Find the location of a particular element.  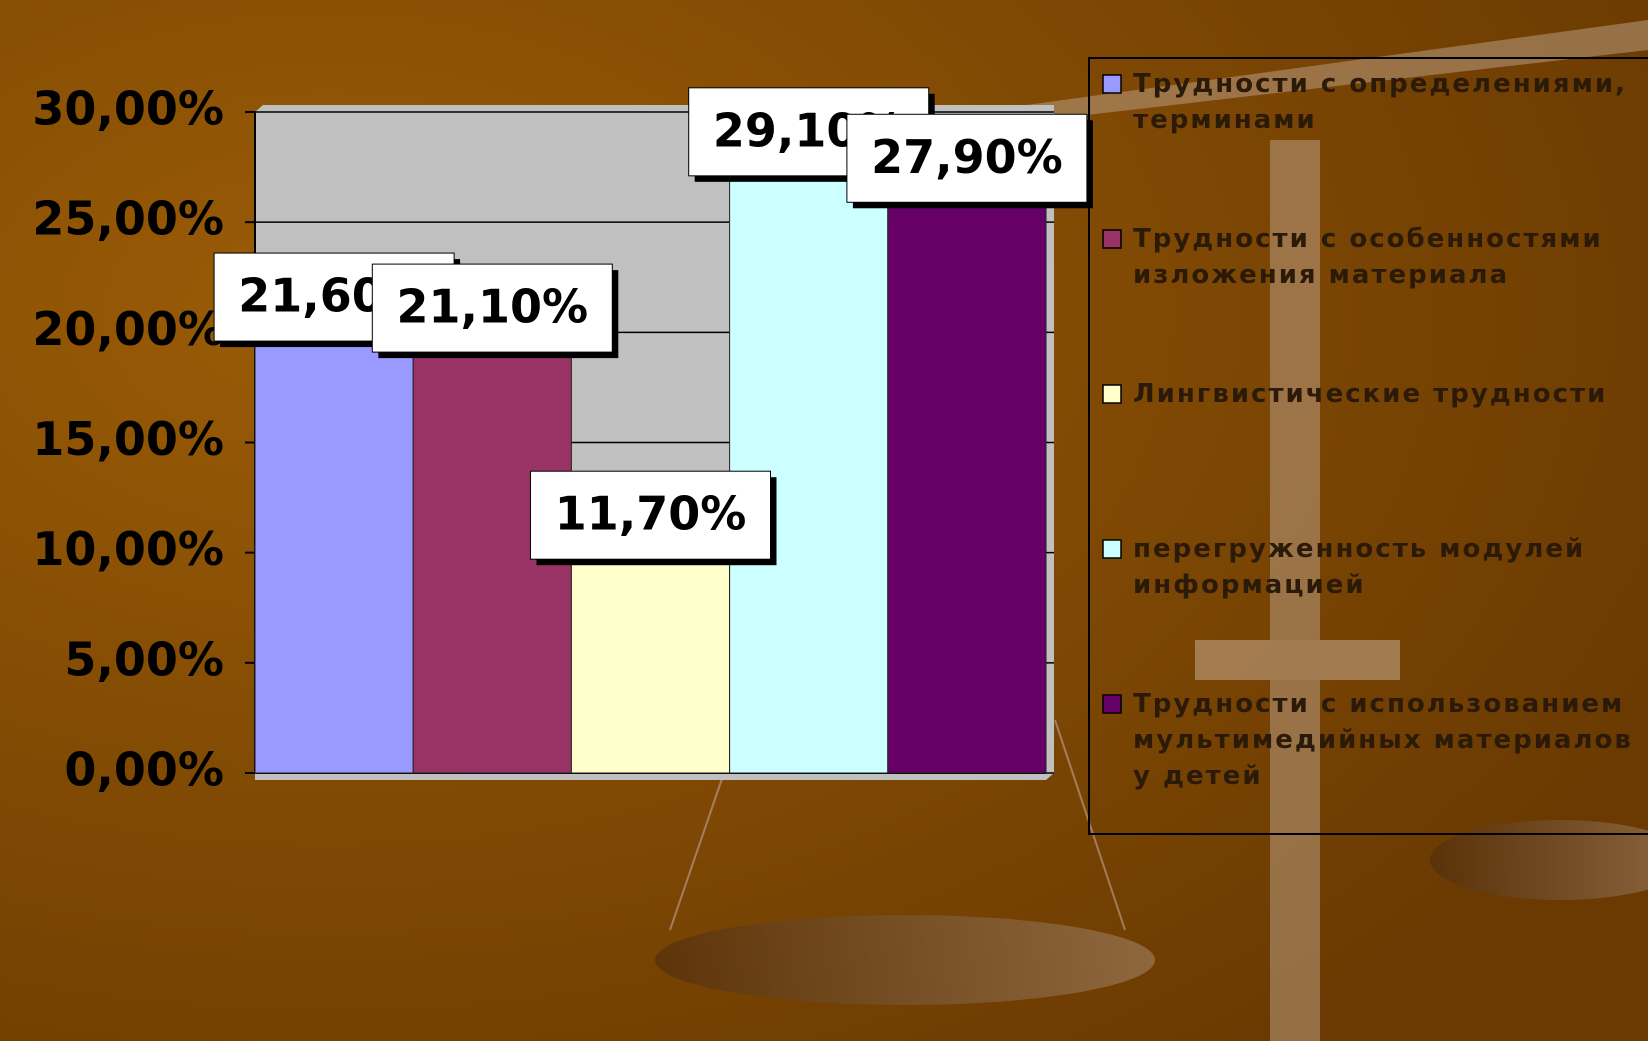

legend-label: Трудности с определениями, терминами is located at coordinates (1380, 102).